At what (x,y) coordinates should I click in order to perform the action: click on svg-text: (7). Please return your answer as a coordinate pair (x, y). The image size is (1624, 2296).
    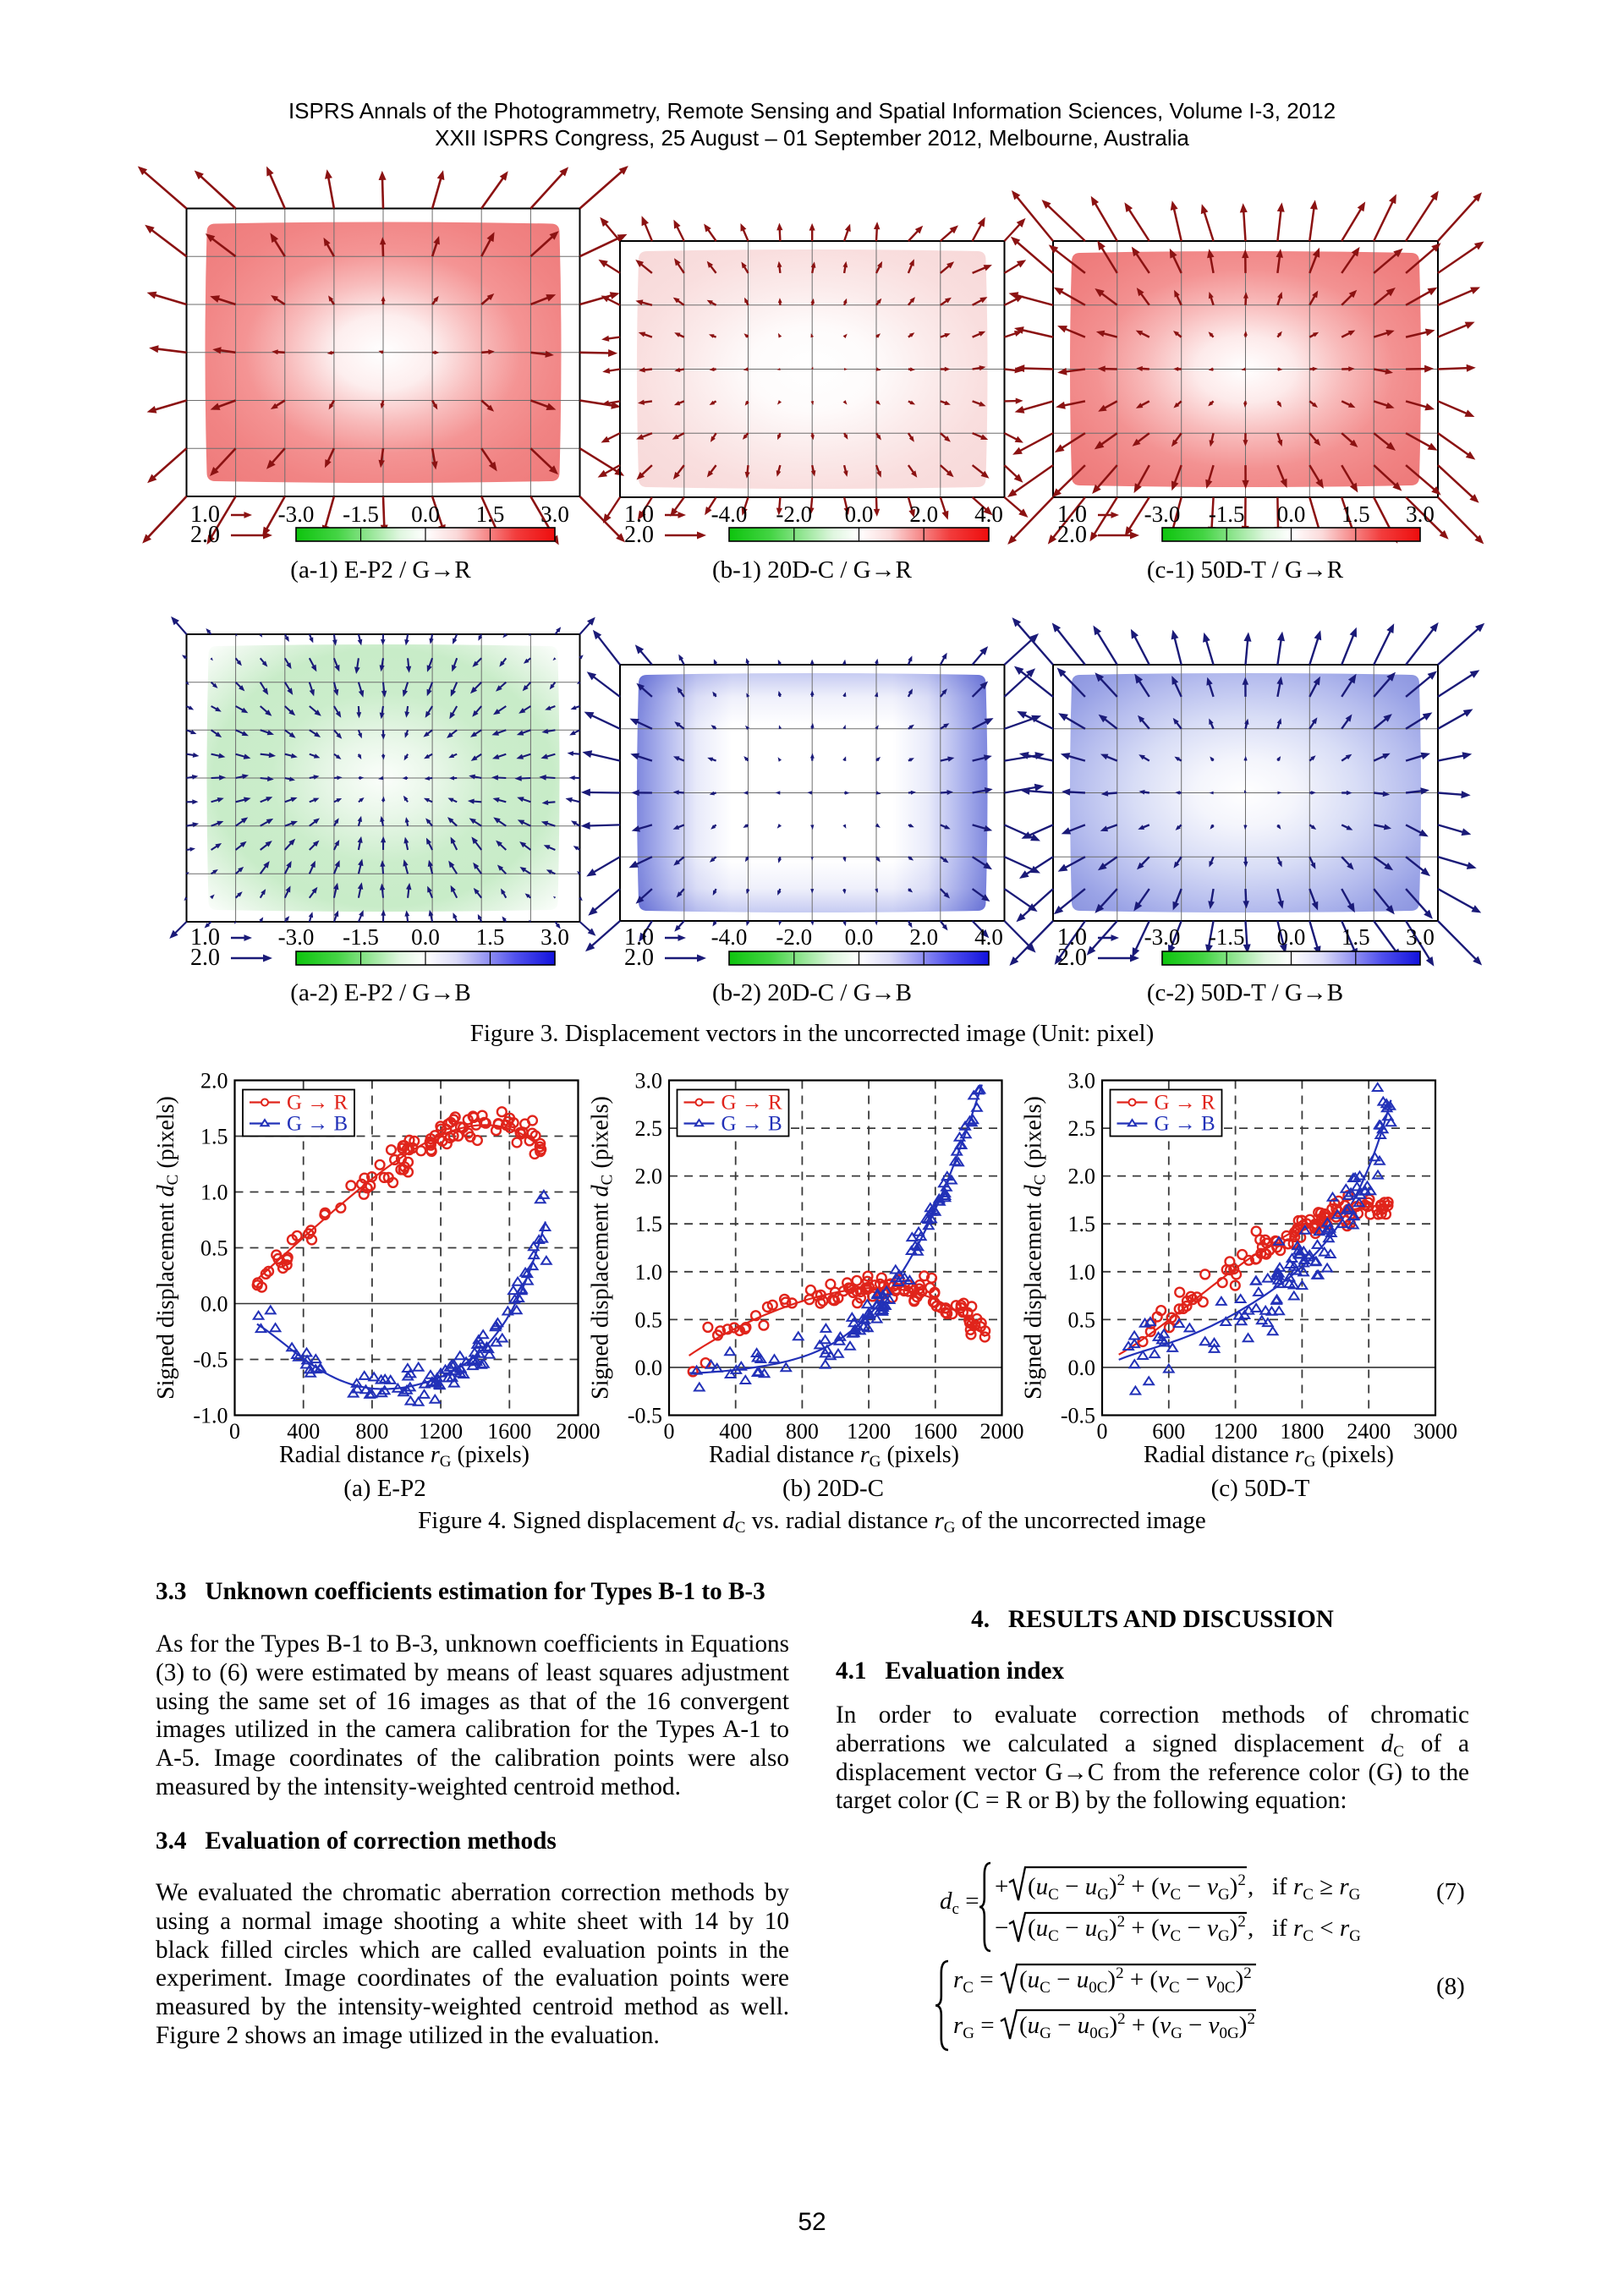
    Looking at the image, I should click on (1451, 1892).